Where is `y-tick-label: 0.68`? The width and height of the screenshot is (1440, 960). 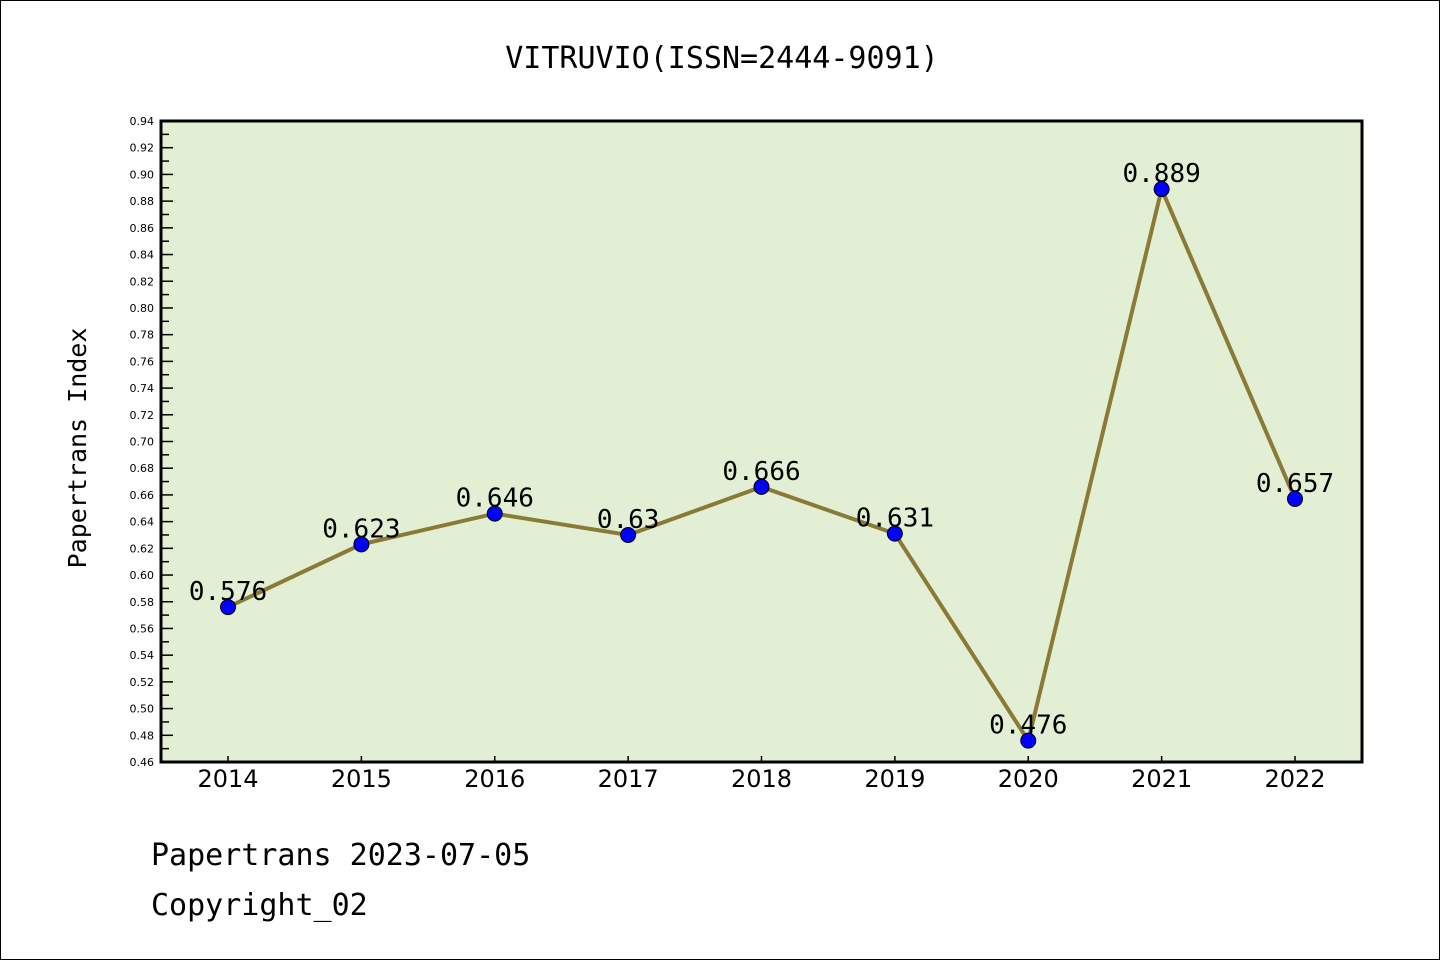
y-tick-label: 0.68 is located at coordinates (142, 468).